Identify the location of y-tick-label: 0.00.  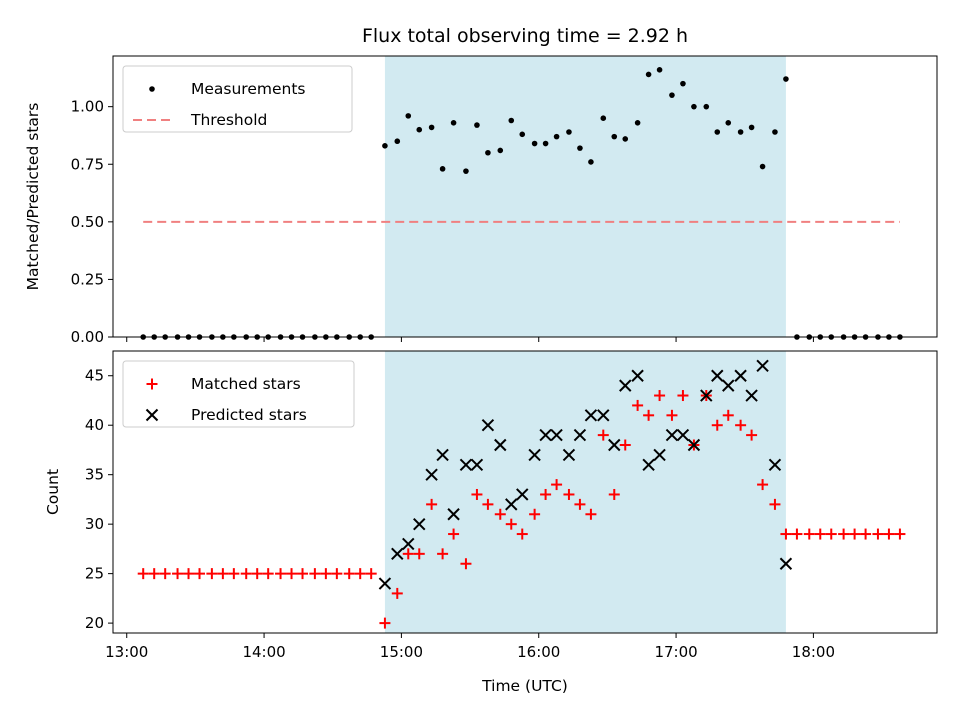
(87, 337).